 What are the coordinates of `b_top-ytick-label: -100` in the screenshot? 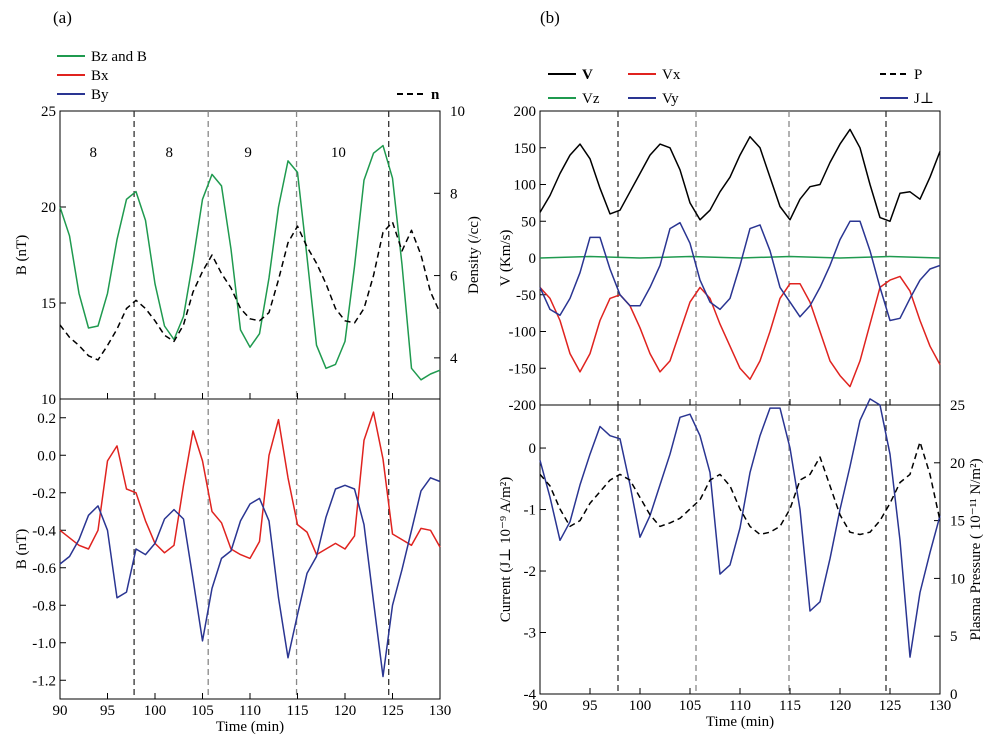 It's located at (523, 333).